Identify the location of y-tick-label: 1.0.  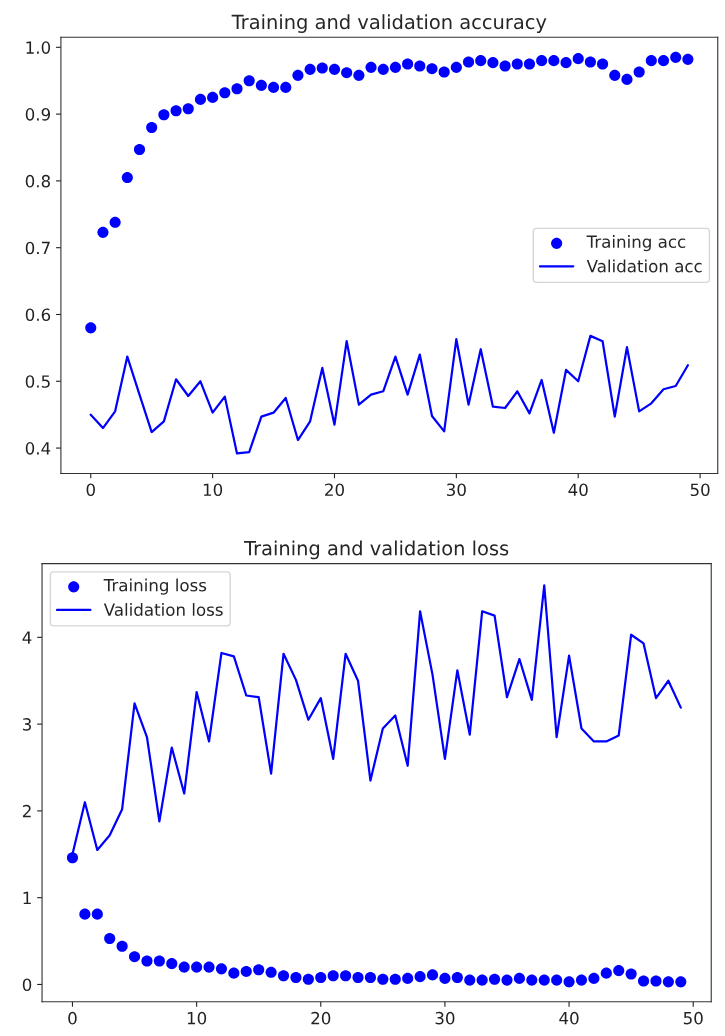
(38, 47).